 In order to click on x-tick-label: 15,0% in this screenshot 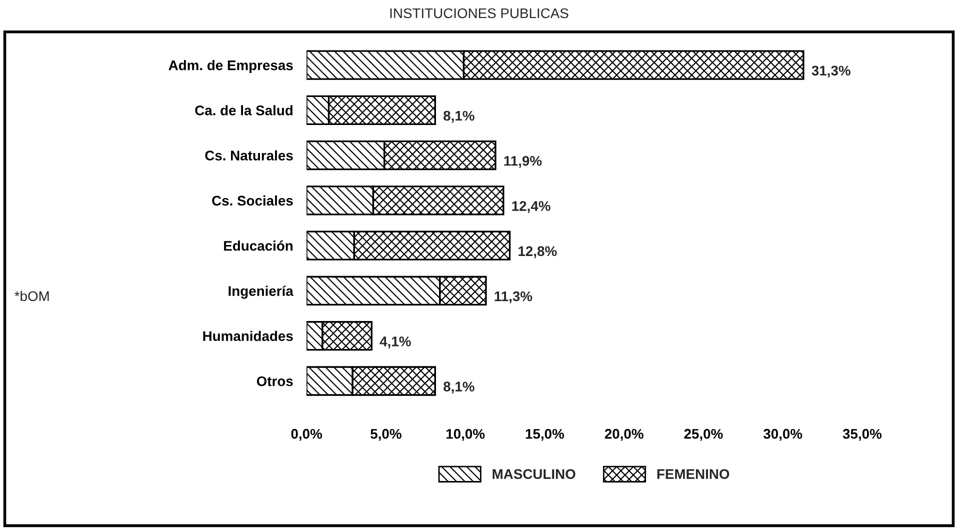, I will do `click(545, 434)`.